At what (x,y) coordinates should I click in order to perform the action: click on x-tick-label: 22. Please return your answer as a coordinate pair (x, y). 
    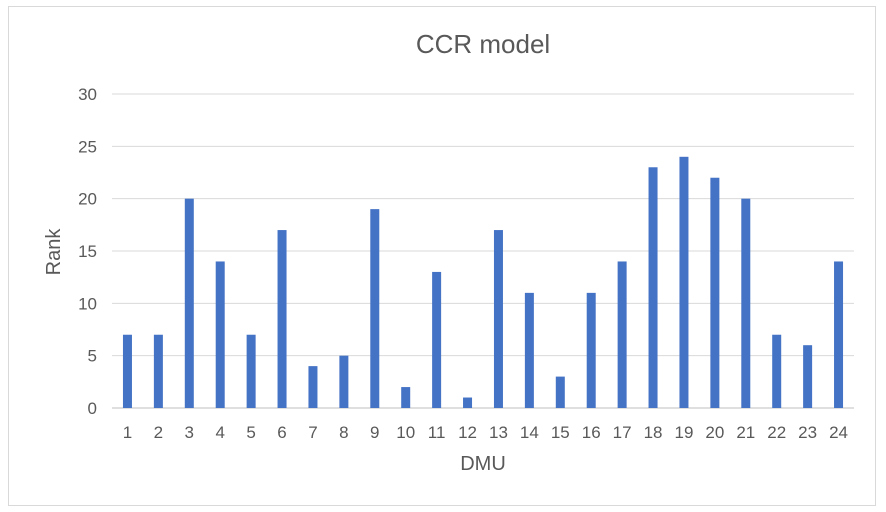
    Looking at the image, I should click on (776, 432).